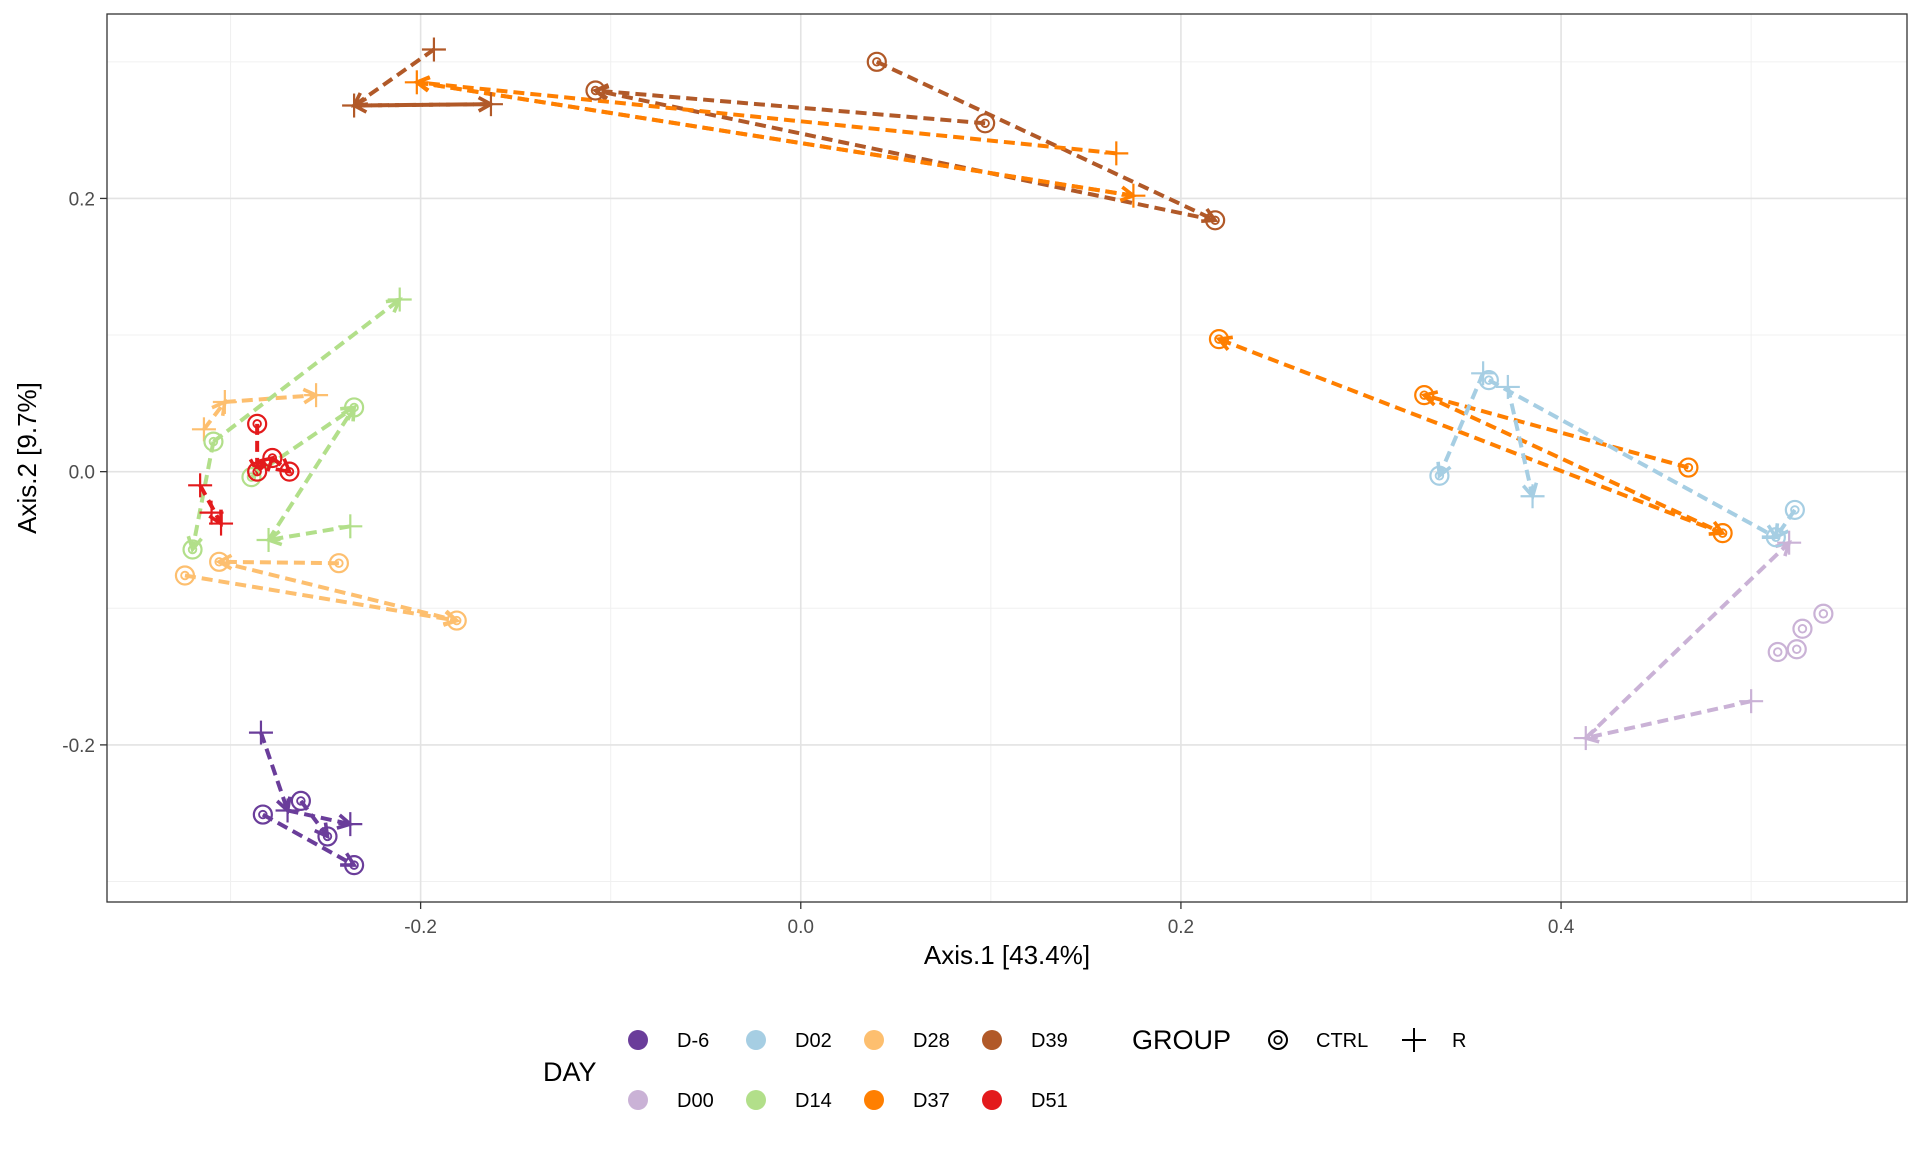 This screenshot has width=1920, height=1152. Describe the element at coordinates (420, 927) in the screenshot. I see `x-tick-label: -0.2` at that location.